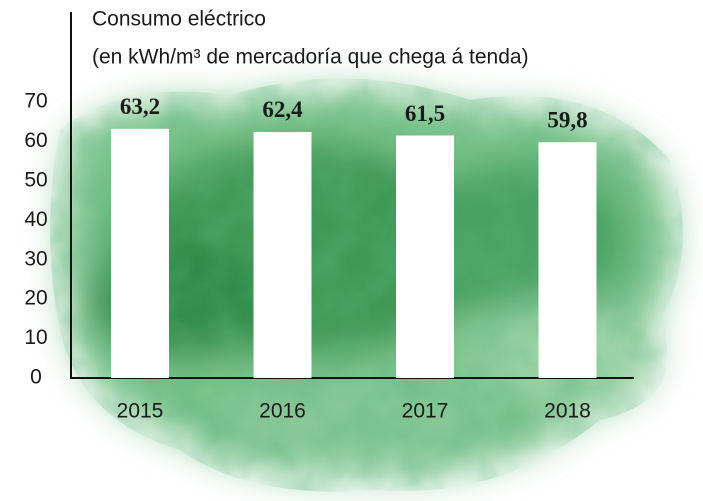  Describe the element at coordinates (425, 411) in the screenshot. I see `x-tick-label: 2017` at that location.